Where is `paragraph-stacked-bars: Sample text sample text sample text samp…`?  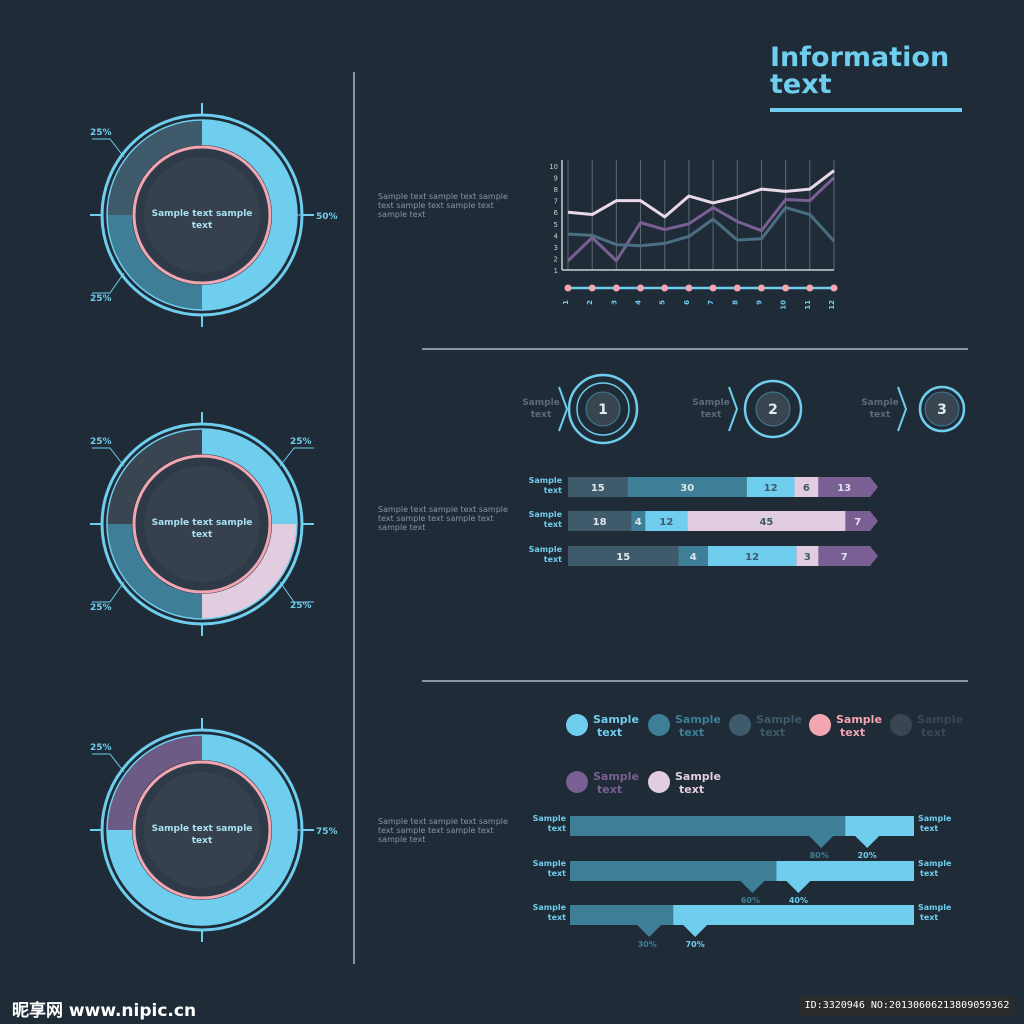 paragraph-stacked-bars: Sample text sample text sample text samp… is located at coordinates (443, 518).